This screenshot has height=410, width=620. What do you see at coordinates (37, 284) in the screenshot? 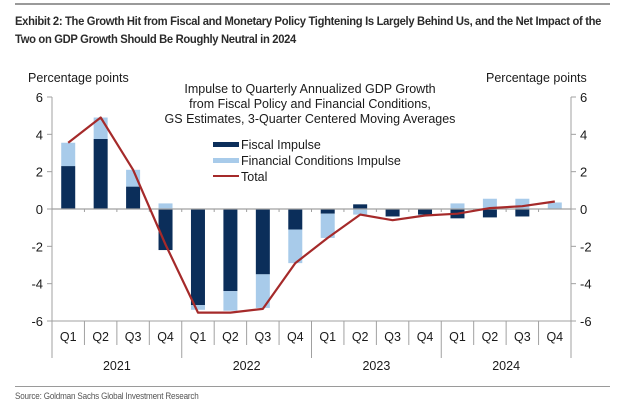
I see `y-tick-label-left: -4` at bounding box center [37, 284].